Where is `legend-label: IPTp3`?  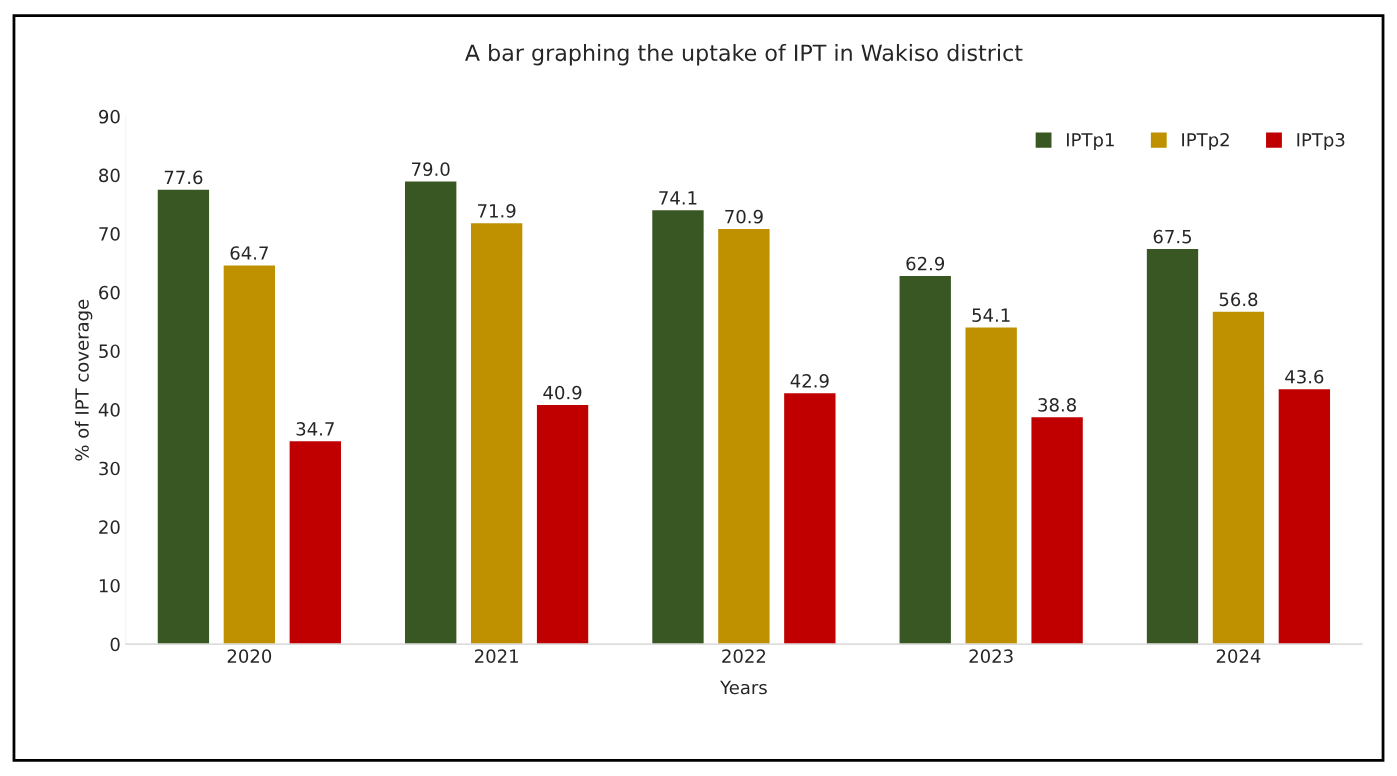
legend-label: IPTp3 is located at coordinates (1321, 141).